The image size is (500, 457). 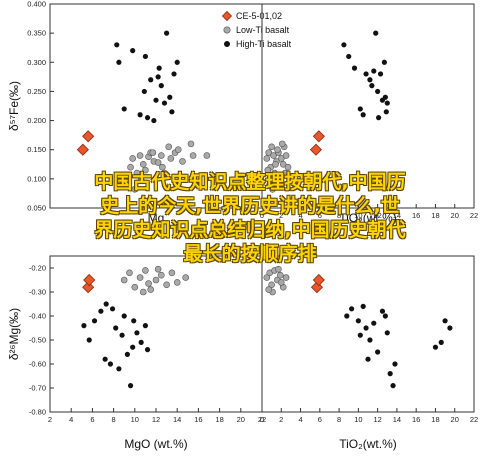 I want to click on y-tick-label: -0.40, so click(x=37, y=316).